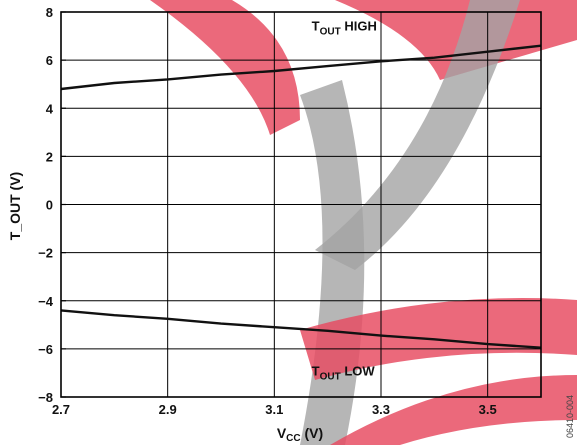 The image size is (577, 445). I want to click on y-tick-label: 8, so click(49, 12).